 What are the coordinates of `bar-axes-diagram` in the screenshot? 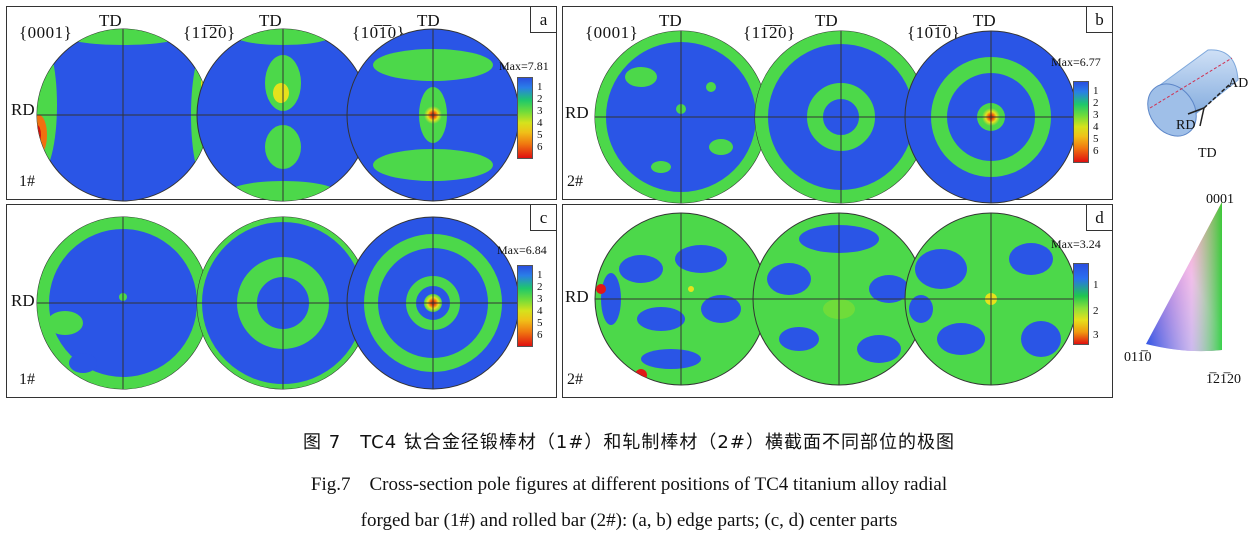 It's located at (1193, 93).